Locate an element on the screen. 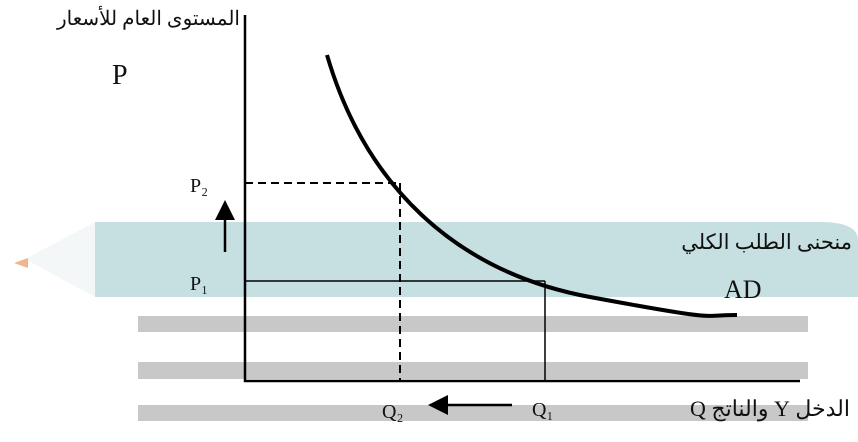 The image size is (858, 442). pencil-tip is located at coordinates (60, 259).